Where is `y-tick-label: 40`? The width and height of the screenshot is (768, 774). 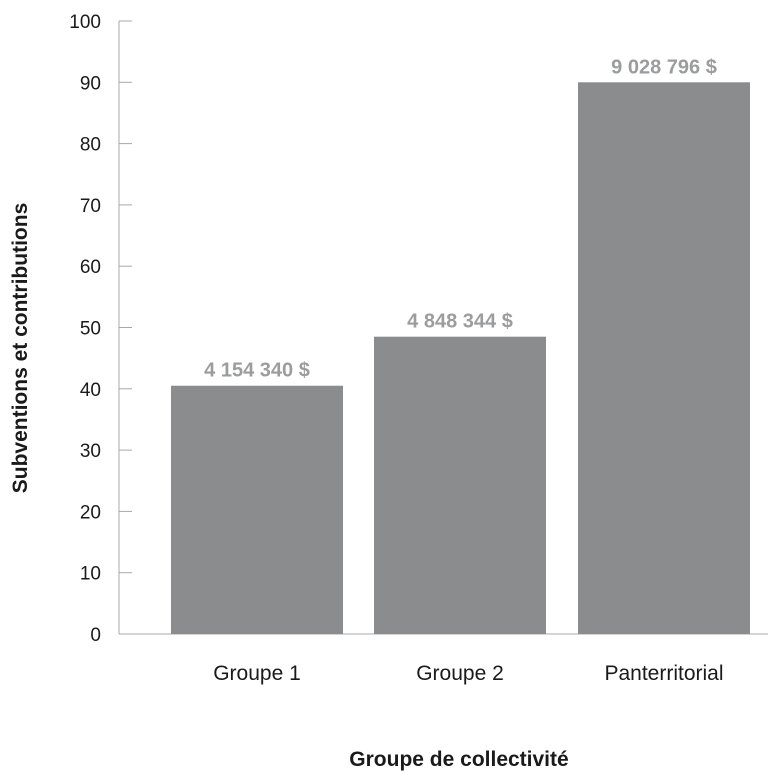 y-tick-label: 40 is located at coordinates (90, 390).